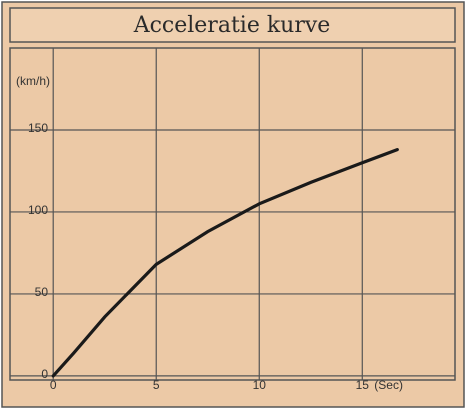 The height and width of the screenshot is (410, 467). I want to click on y-axis-label: (km/h), so click(33, 81).